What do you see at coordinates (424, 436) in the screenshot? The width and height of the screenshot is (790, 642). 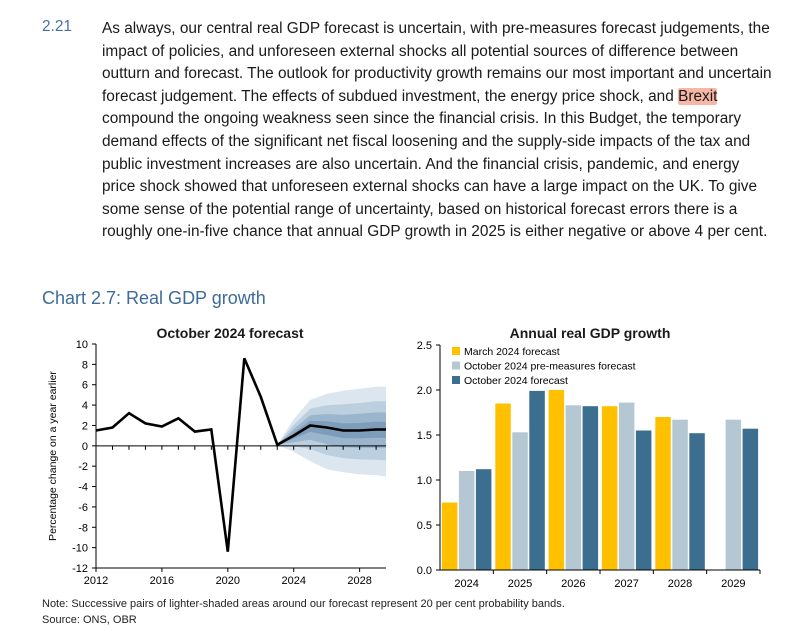 I see `y-tick-label: 1.5` at bounding box center [424, 436].